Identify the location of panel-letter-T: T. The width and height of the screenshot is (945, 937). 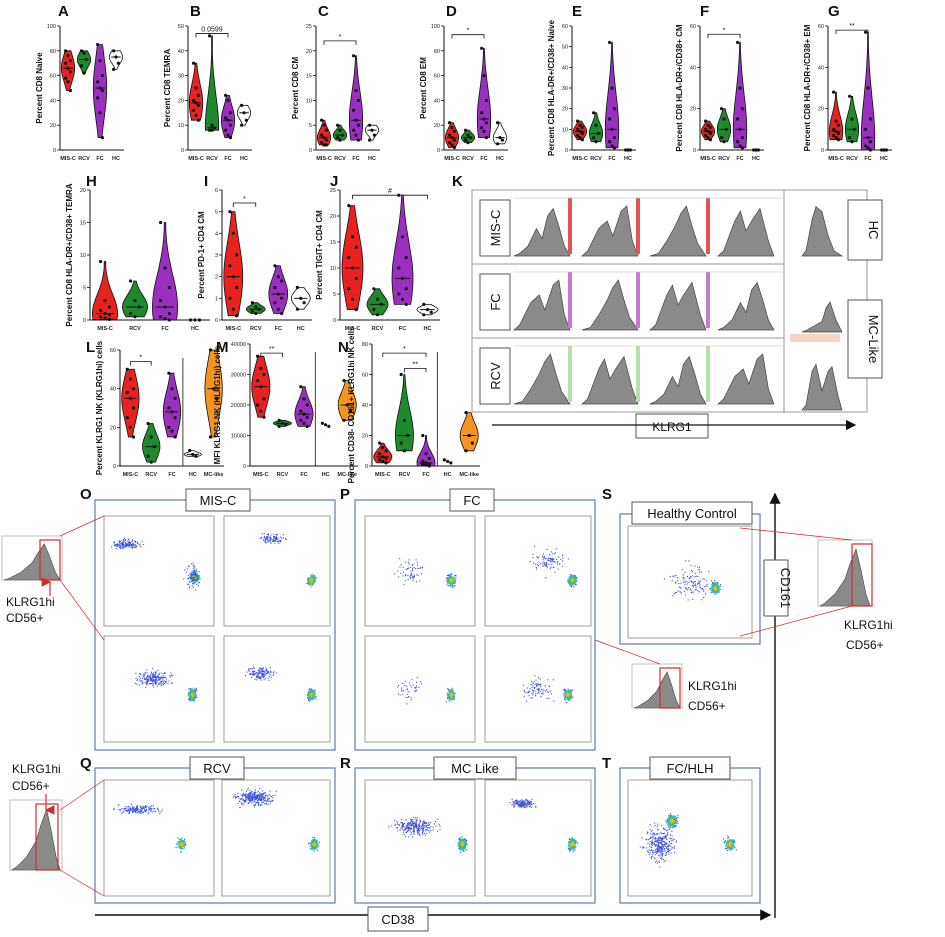
(606, 763).